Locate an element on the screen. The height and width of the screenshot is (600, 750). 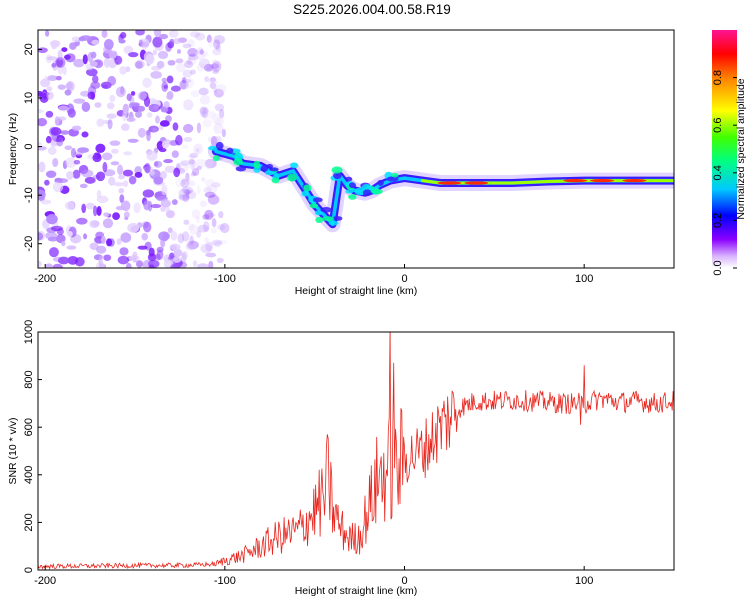
y-tick-label: 400 is located at coordinates (29, 475).